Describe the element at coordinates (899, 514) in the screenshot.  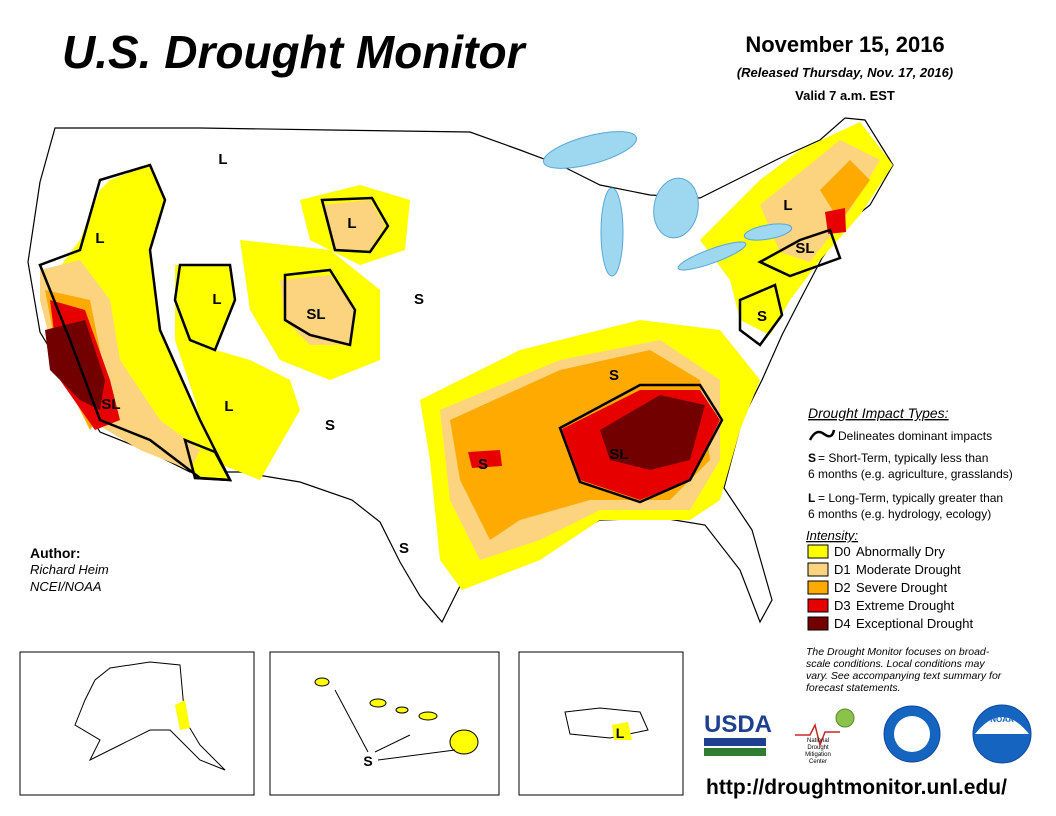
I see `impact-desc: 6 months (e.g. hydrology, ecology)` at that location.